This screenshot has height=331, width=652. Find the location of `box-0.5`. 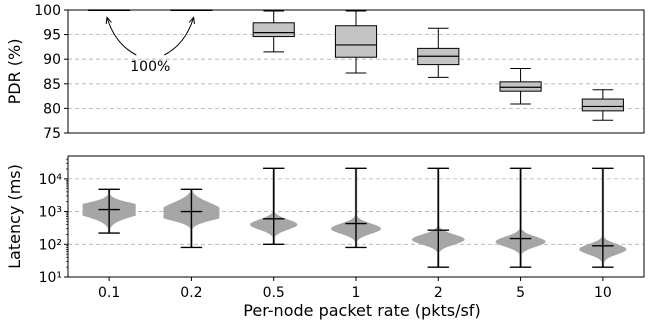

box-0.5 is located at coordinates (273, 31).